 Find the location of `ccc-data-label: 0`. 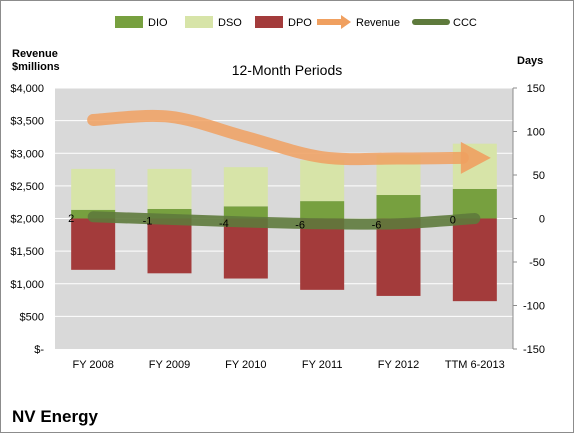

ccc-data-label: 0 is located at coordinates (453, 221).